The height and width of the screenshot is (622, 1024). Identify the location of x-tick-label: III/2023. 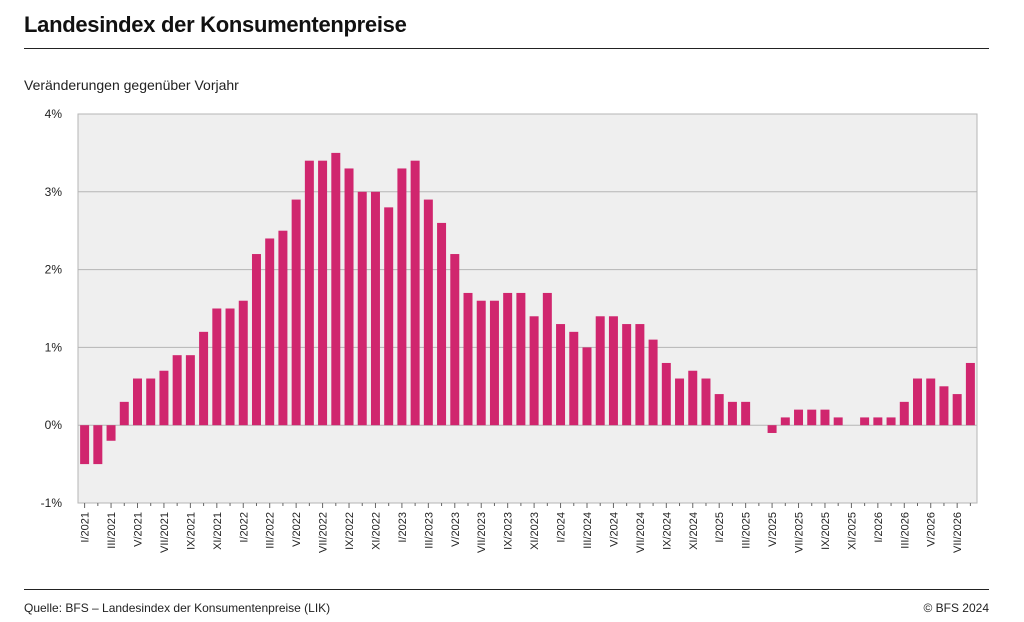
(429, 530).